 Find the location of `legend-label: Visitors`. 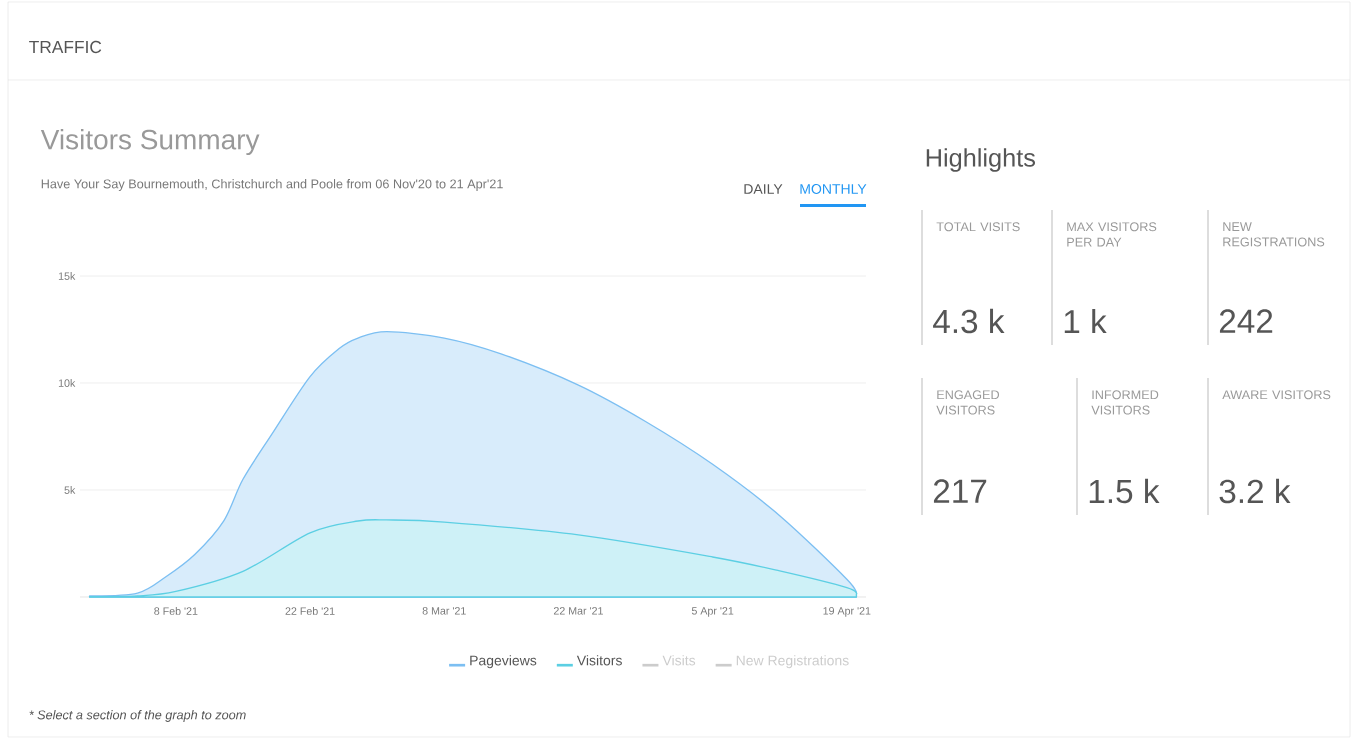

legend-label: Visitors is located at coordinates (599, 660).